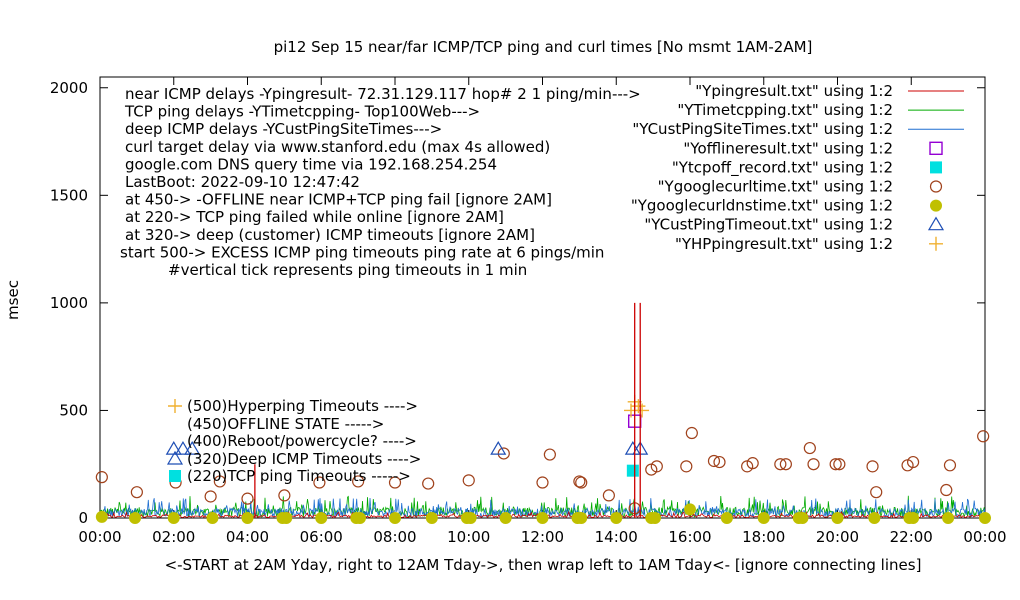 This screenshot has height=600, width=1020. Describe the element at coordinates (762, 206) in the screenshot. I see `legend-entry: "Ygooglecurldnstime.txt" using 1:2` at that location.